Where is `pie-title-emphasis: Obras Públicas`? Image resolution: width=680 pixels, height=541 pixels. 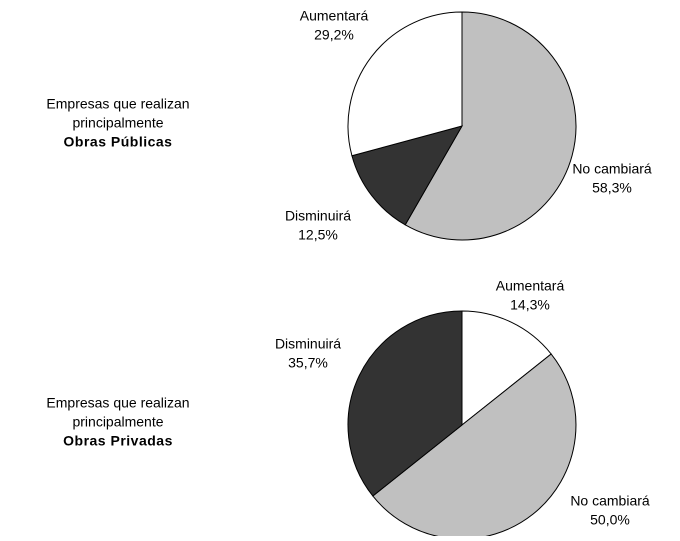
pie-title-emphasis: Obras Públicas is located at coordinates (118, 142).